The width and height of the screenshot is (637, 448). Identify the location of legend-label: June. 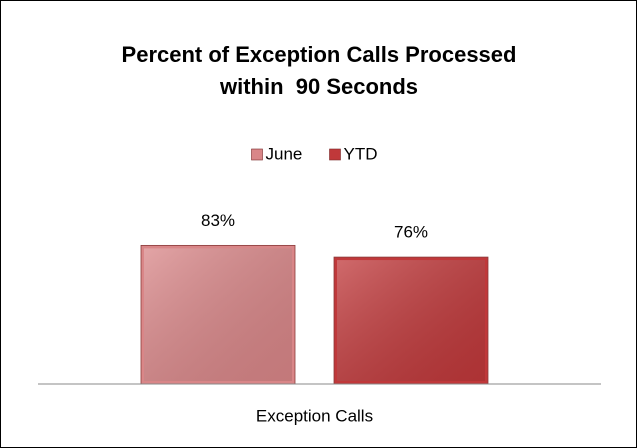
(284, 153).